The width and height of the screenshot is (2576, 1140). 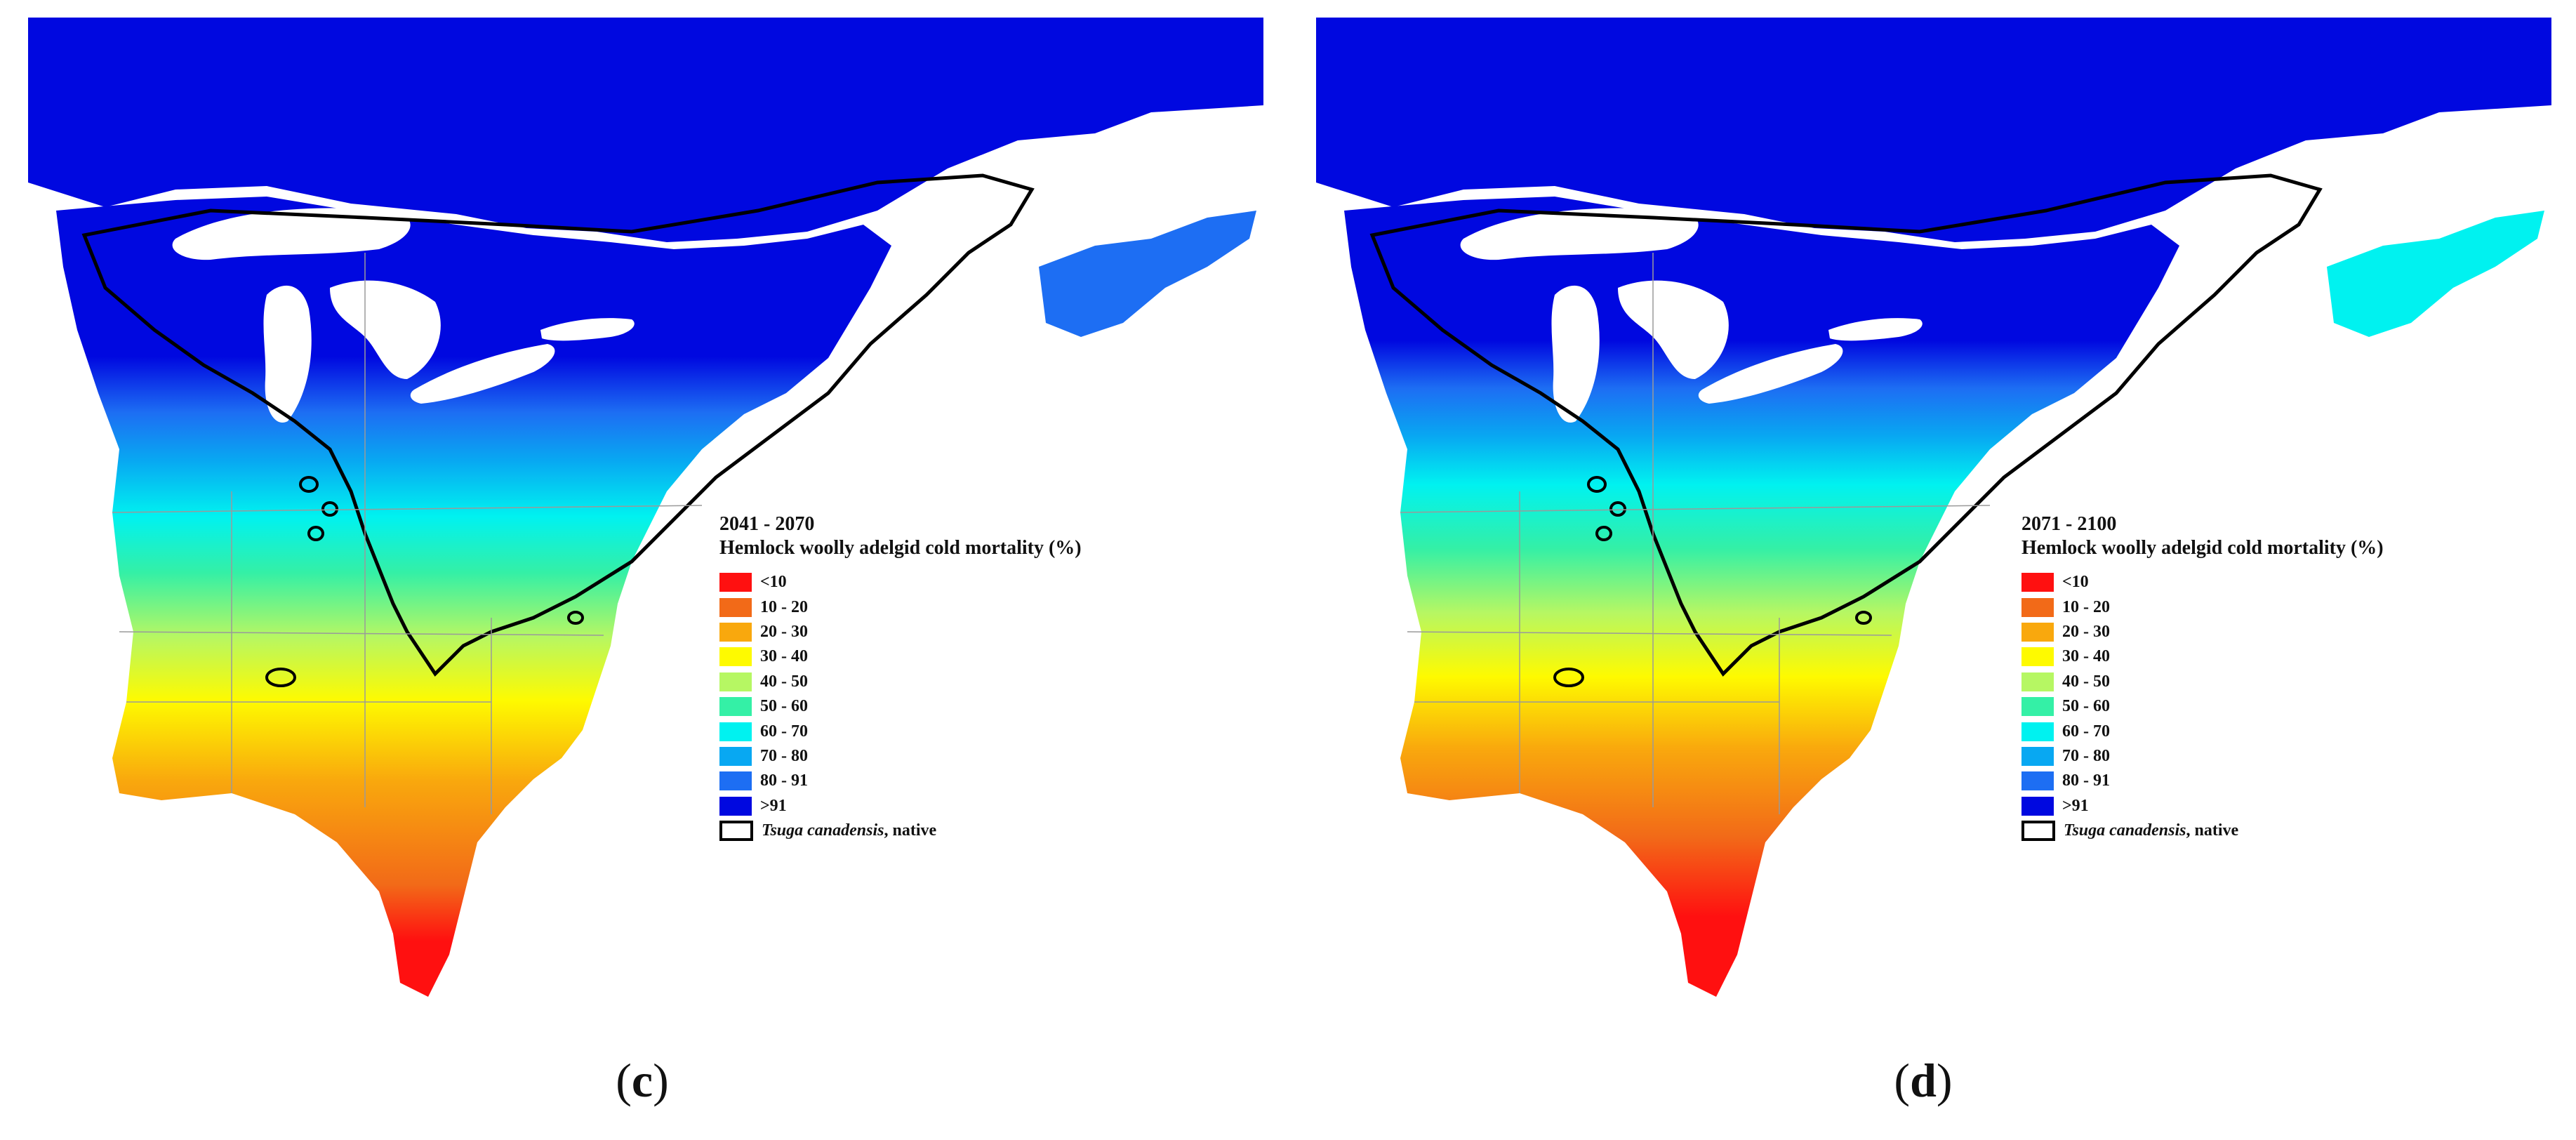 I want to click on disjunct-range-d4, so click(x=1568, y=677).